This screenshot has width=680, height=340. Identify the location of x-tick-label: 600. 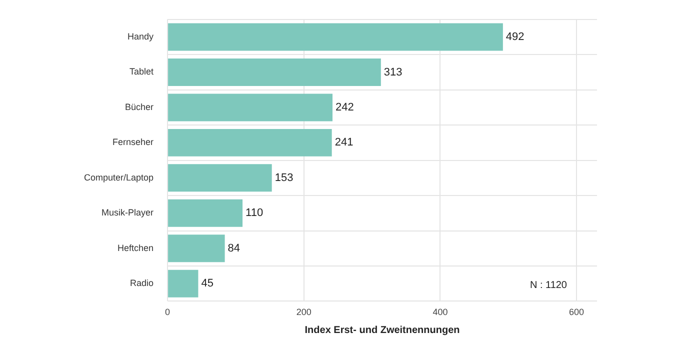
(576, 312).